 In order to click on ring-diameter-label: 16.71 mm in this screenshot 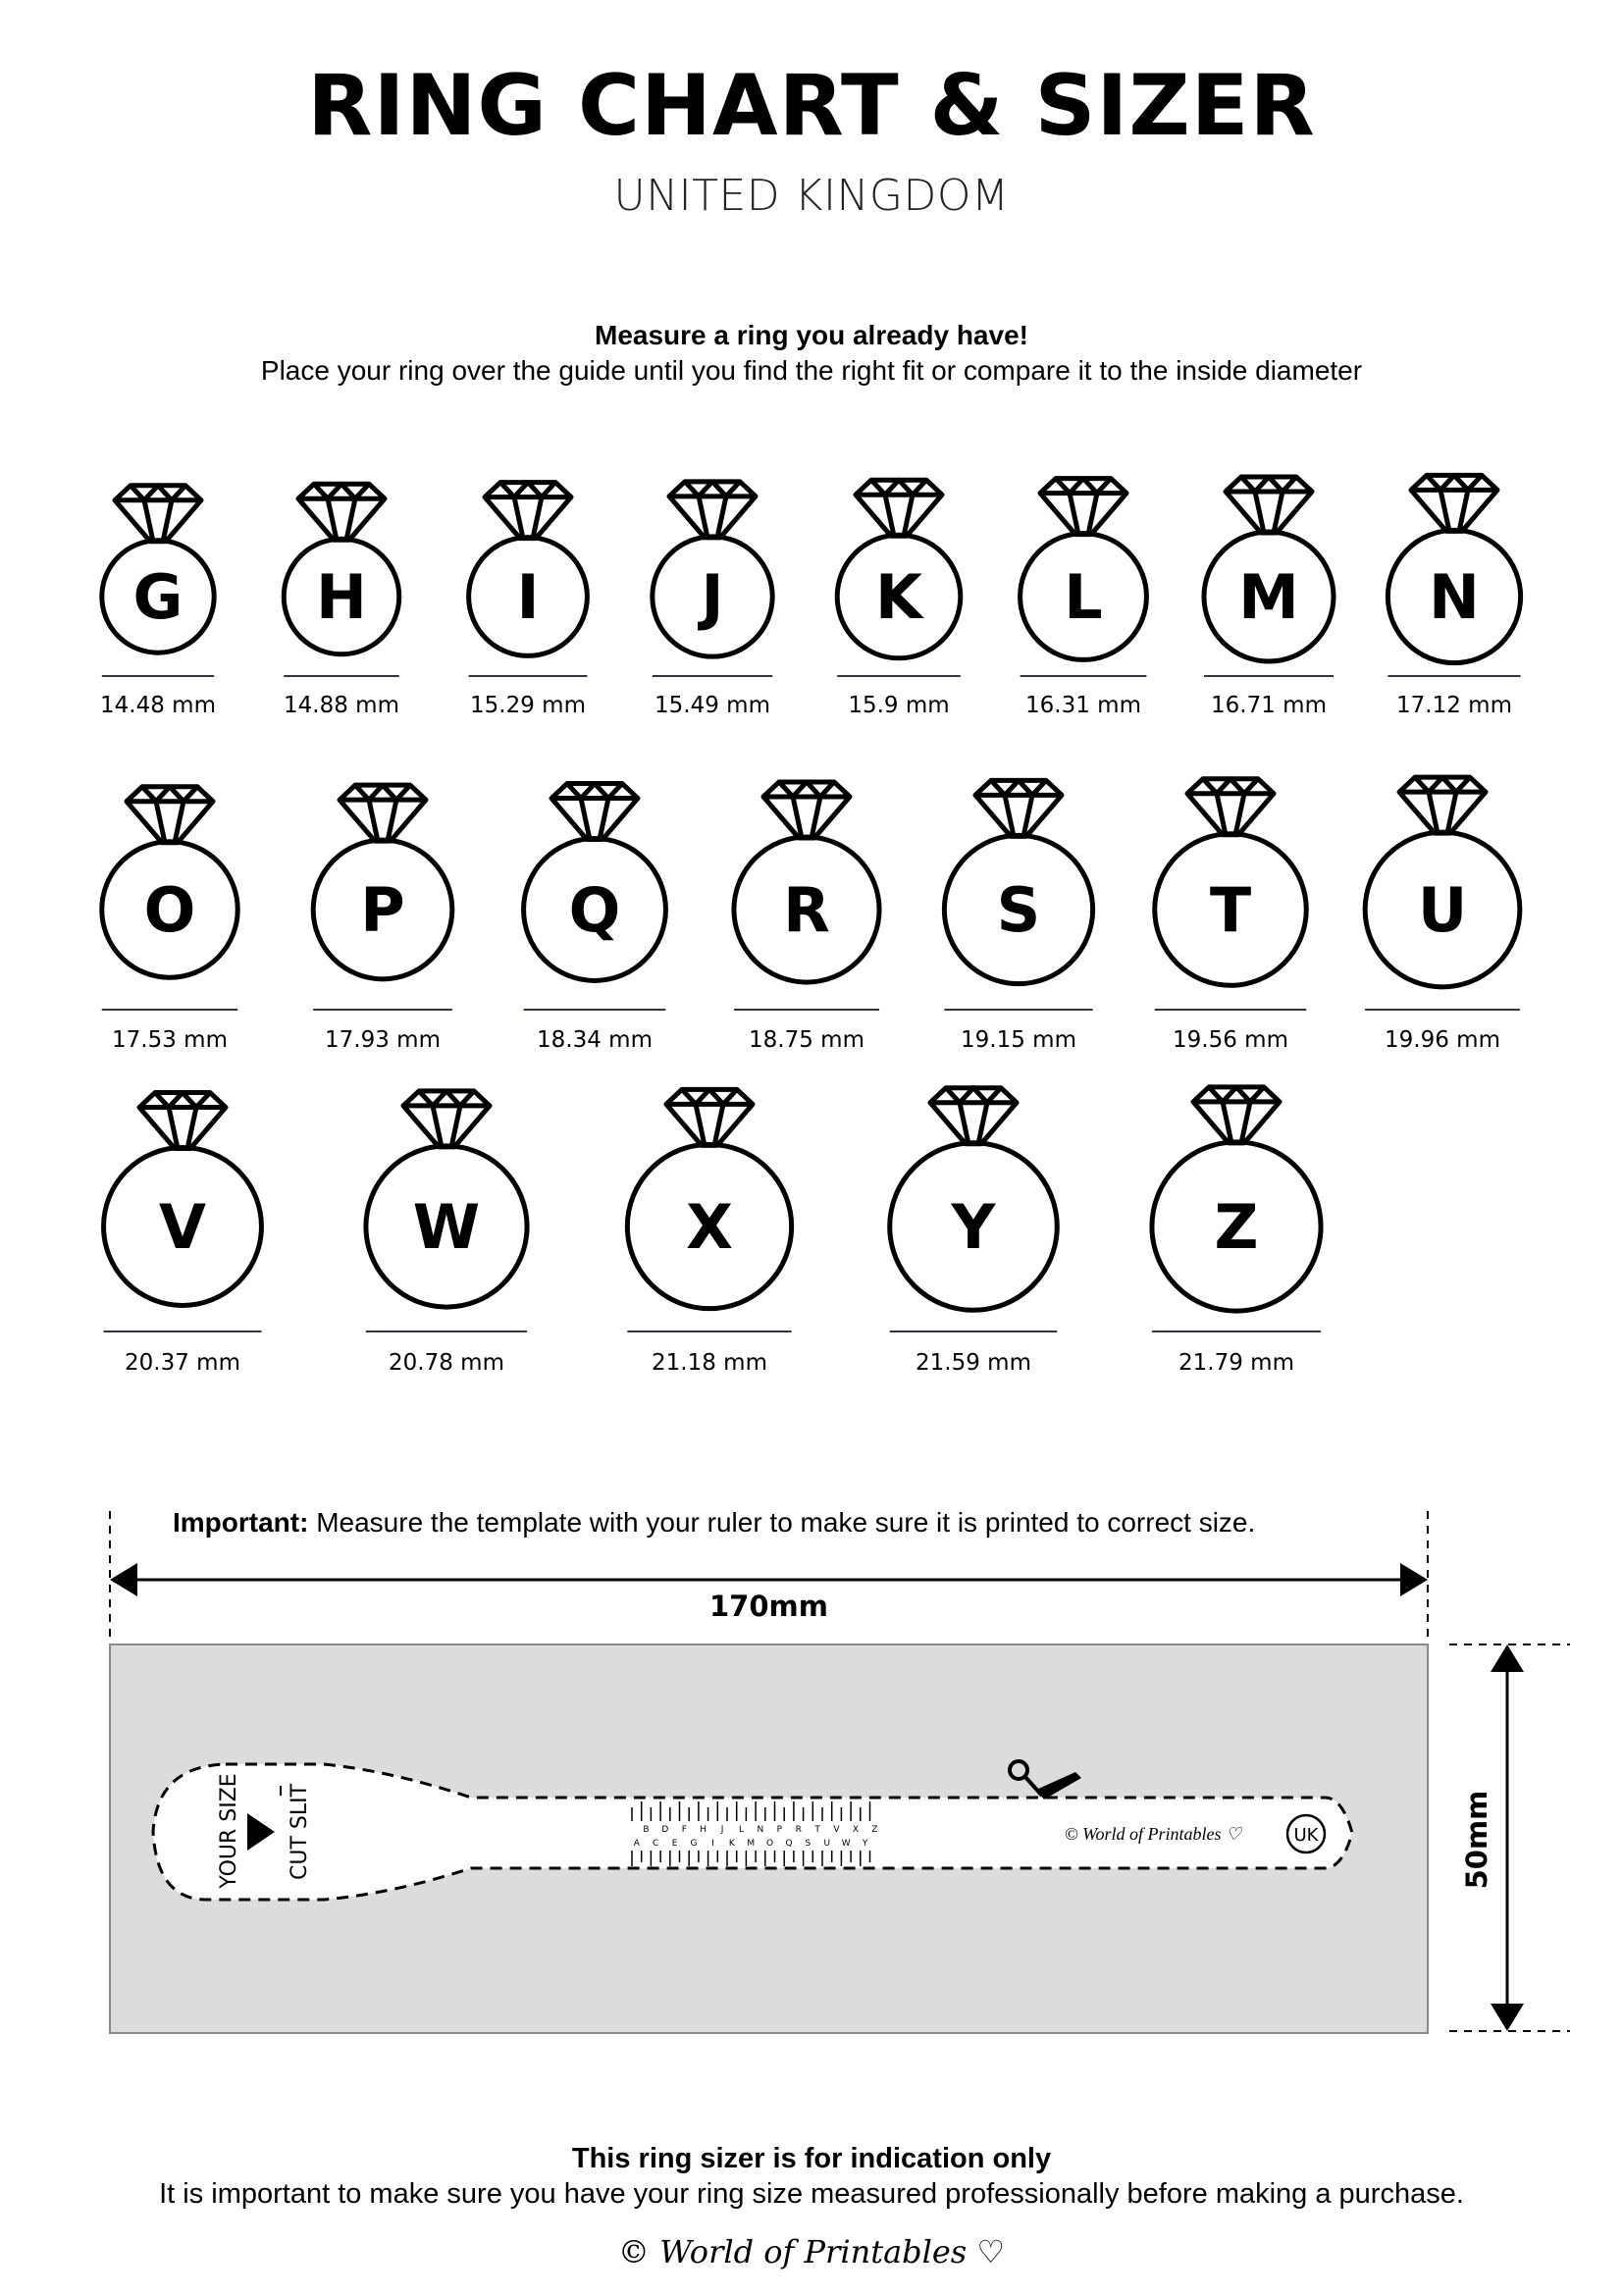, I will do `click(1269, 705)`.